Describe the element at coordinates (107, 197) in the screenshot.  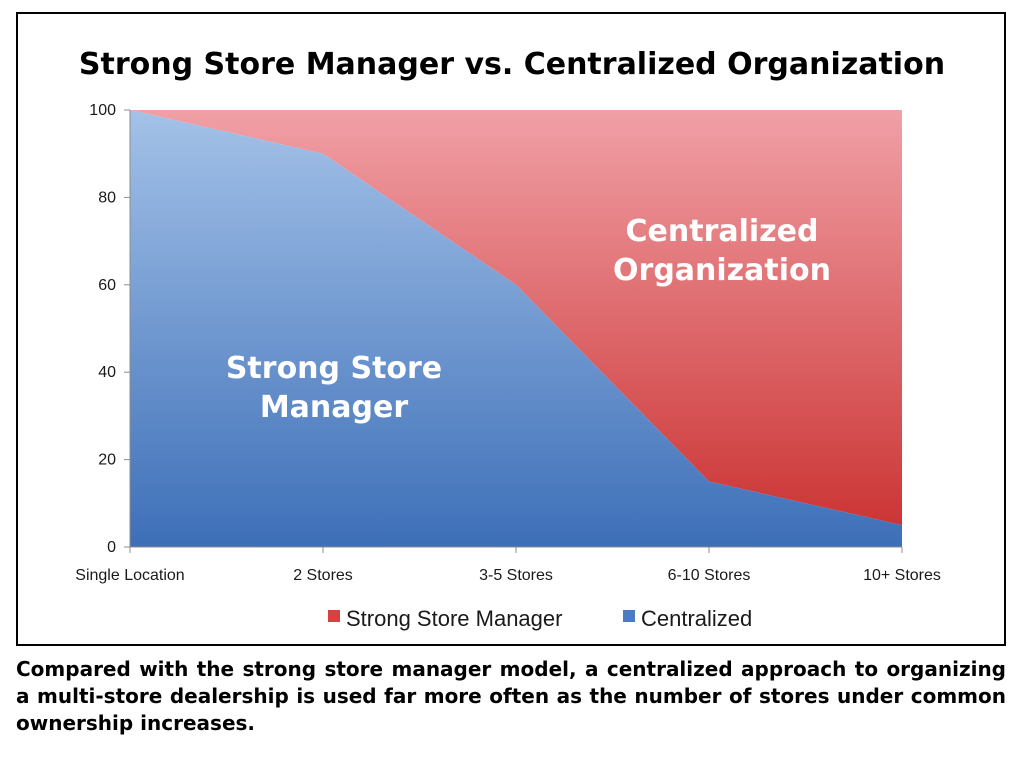
I see `y-tick-label: 80` at that location.